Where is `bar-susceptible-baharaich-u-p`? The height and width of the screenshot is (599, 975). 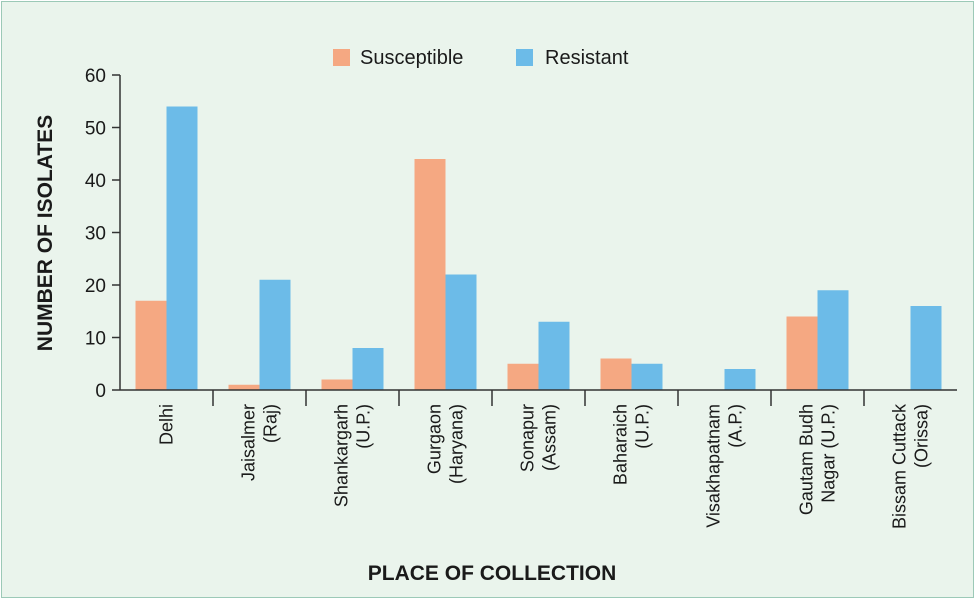 bar-susceptible-baharaich-u-p is located at coordinates (616, 374).